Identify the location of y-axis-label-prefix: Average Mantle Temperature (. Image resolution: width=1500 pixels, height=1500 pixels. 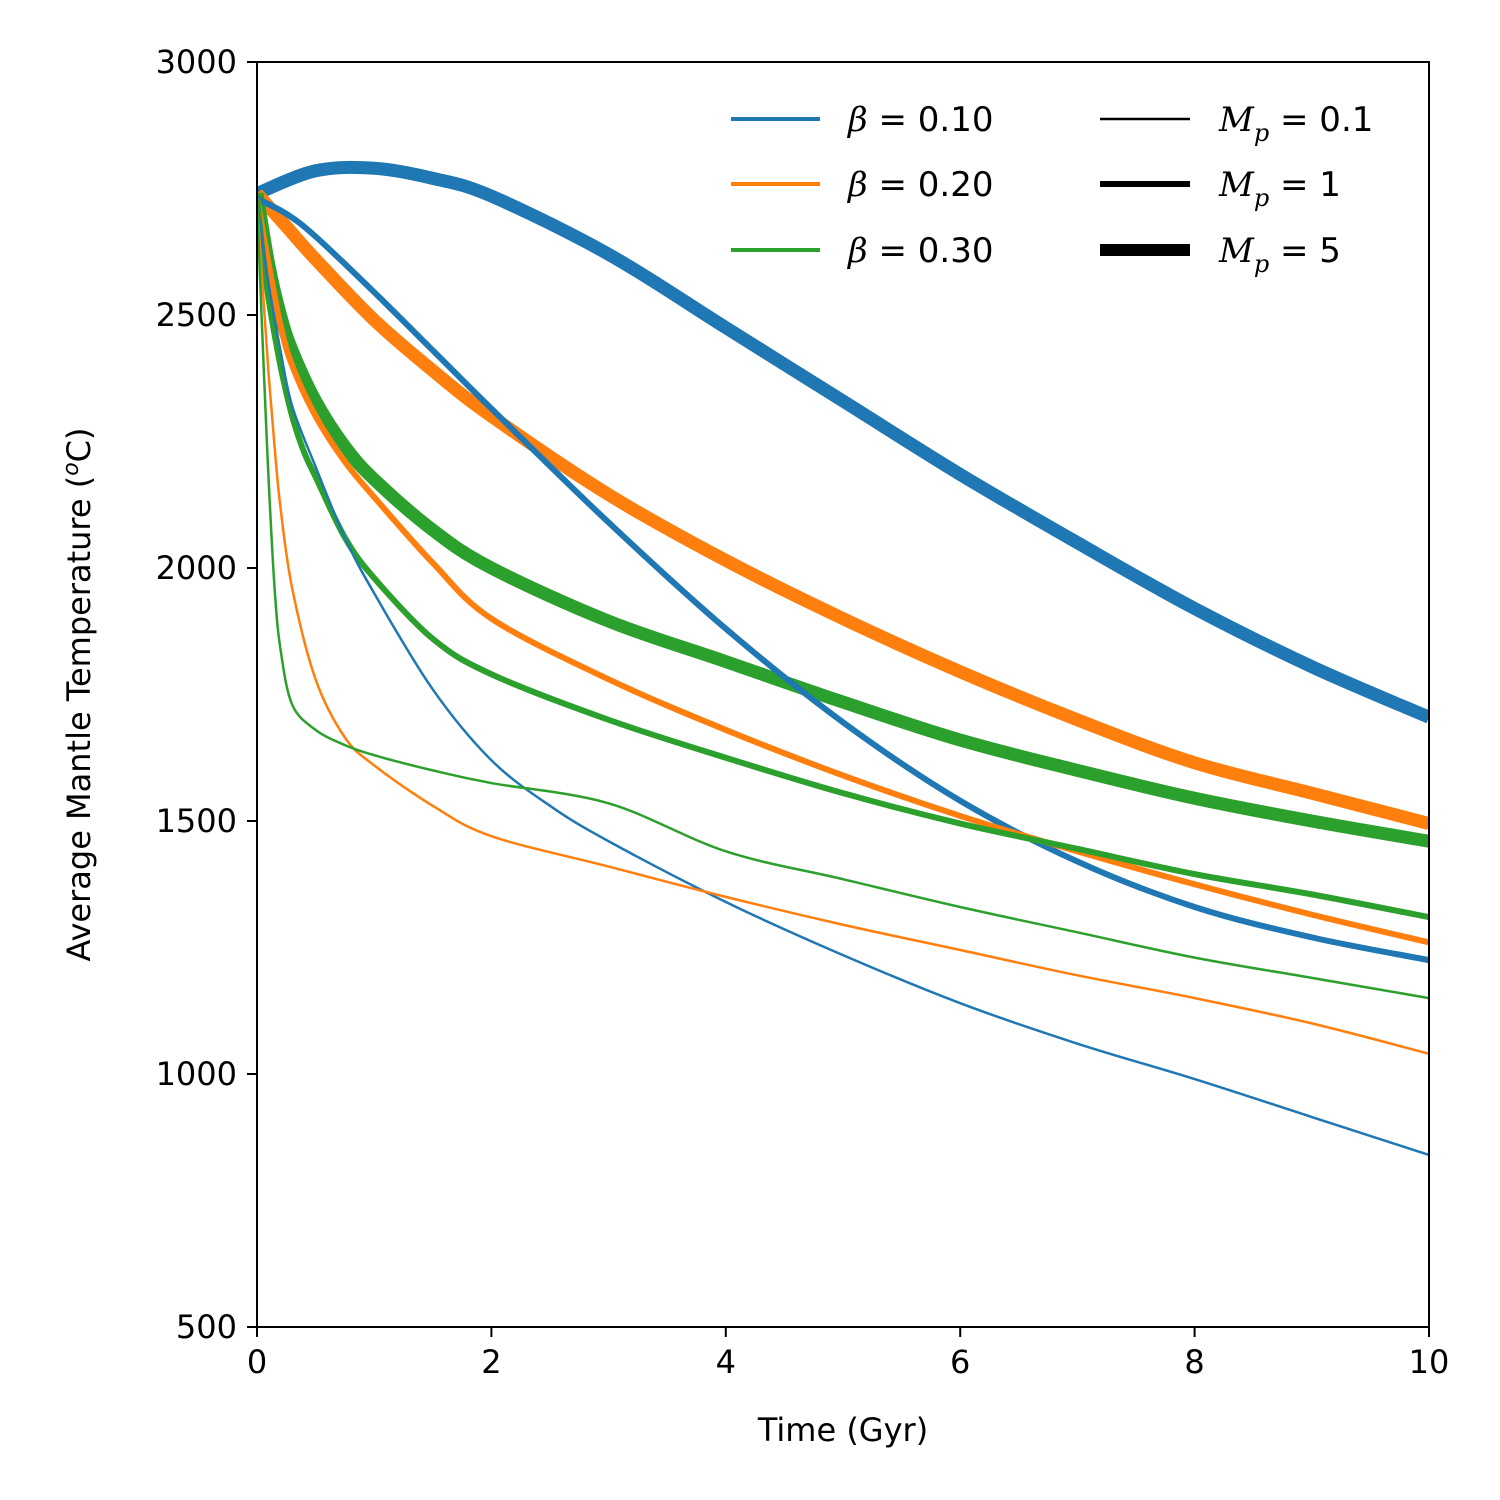
(79, 719).